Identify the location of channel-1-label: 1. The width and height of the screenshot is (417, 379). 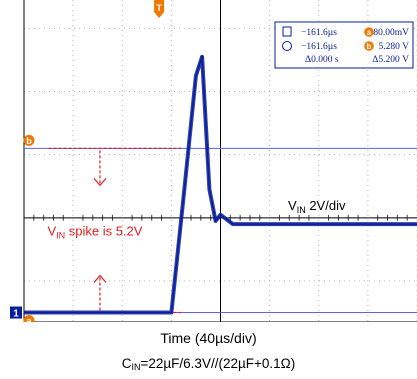
(16, 314).